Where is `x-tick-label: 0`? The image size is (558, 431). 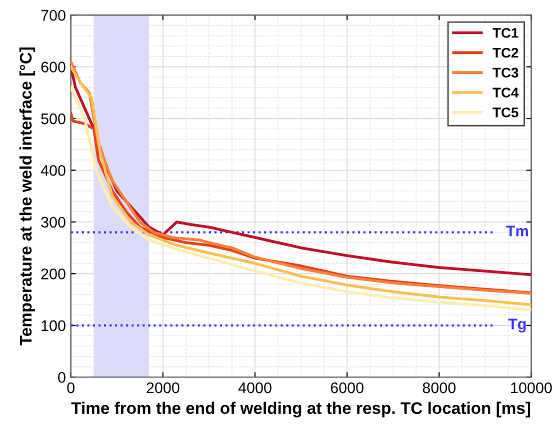
x-tick-label: 0 is located at coordinates (71, 388).